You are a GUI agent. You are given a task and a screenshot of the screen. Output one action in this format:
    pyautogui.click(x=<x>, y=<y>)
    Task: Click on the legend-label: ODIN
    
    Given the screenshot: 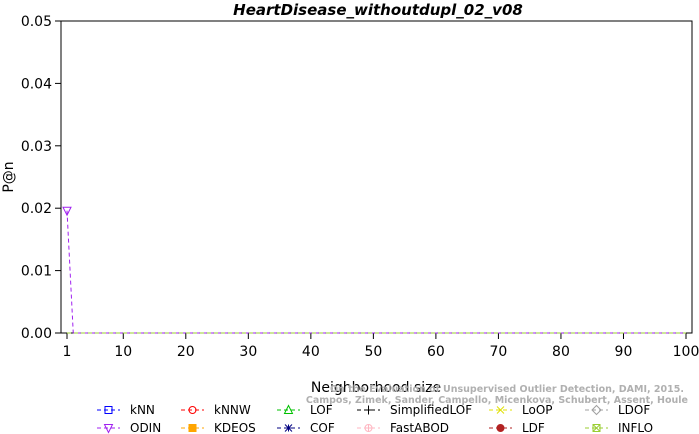 What is the action you would take?
    pyautogui.click(x=145, y=427)
    